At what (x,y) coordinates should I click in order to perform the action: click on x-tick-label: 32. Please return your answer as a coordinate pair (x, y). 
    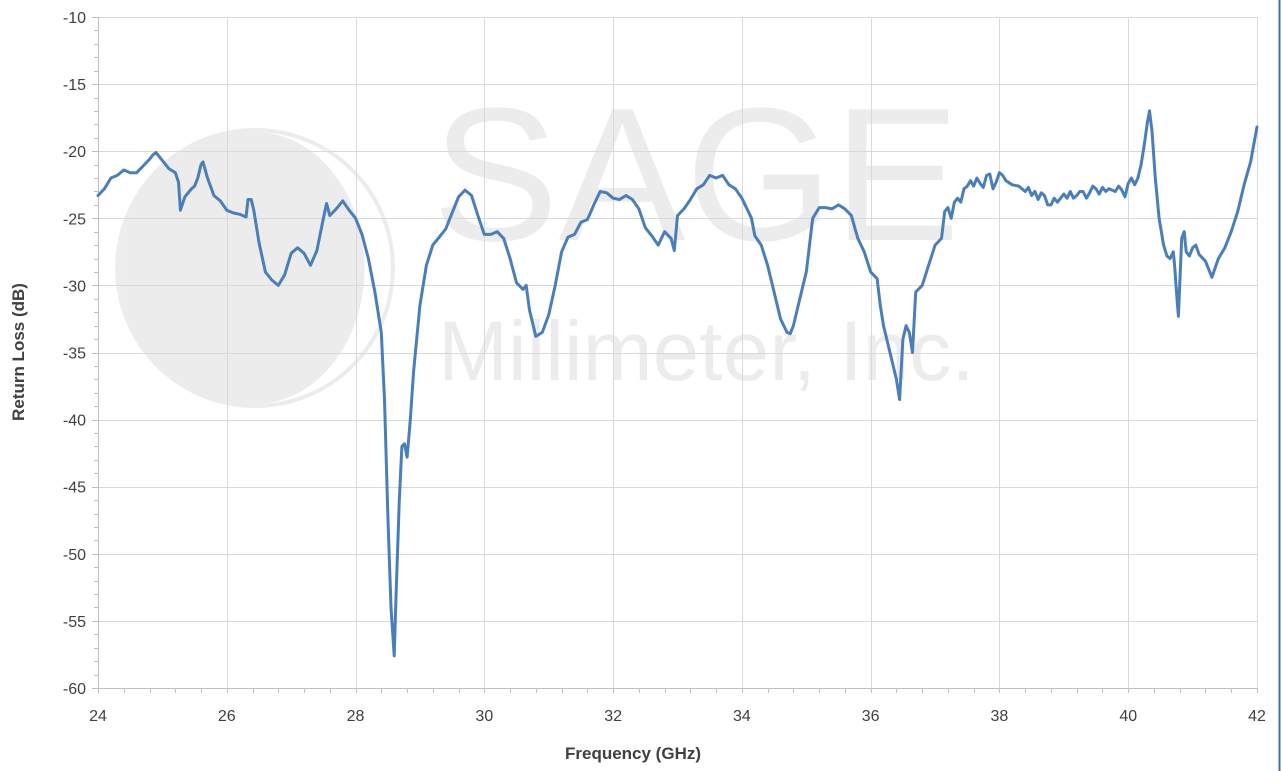
    Looking at the image, I should click on (613, 716).